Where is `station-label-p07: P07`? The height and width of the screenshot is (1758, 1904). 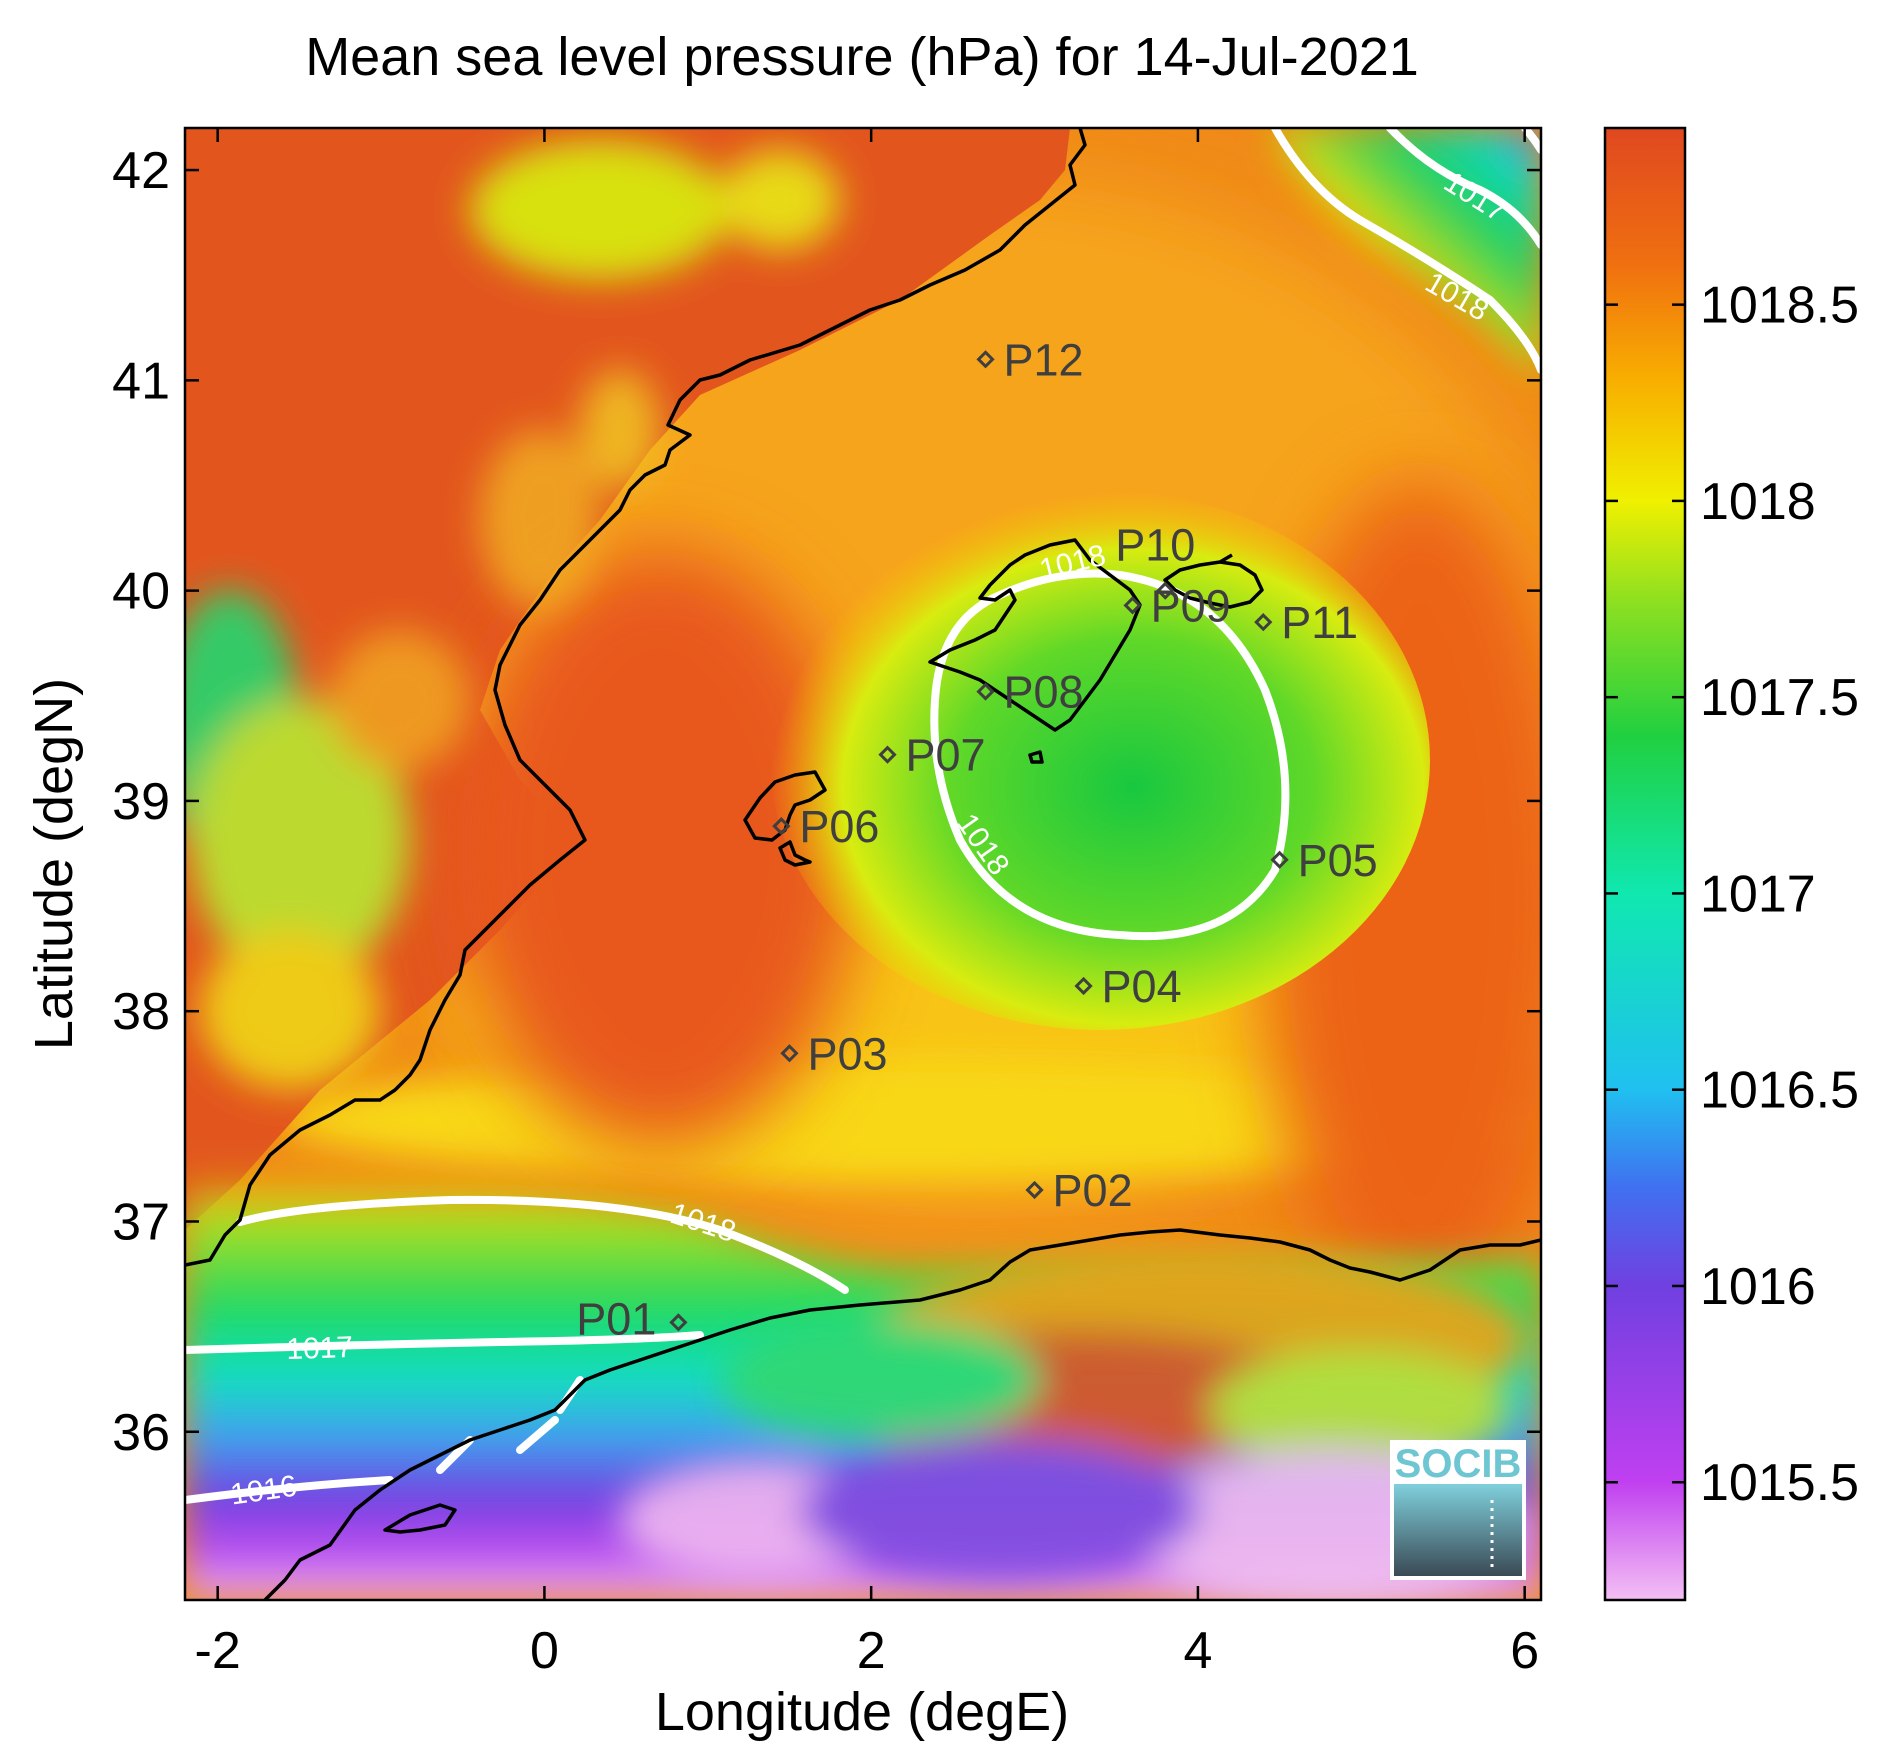
station-label-p07: P07 is located at coordinates (946, 755).